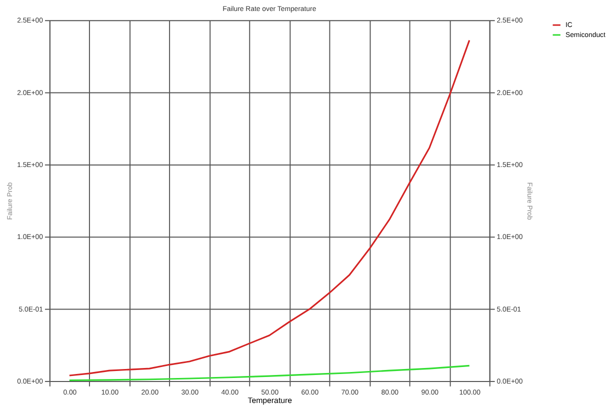  Describe the element at coordinates (269, 373) in the screenshot. I see `line-series` at that location.